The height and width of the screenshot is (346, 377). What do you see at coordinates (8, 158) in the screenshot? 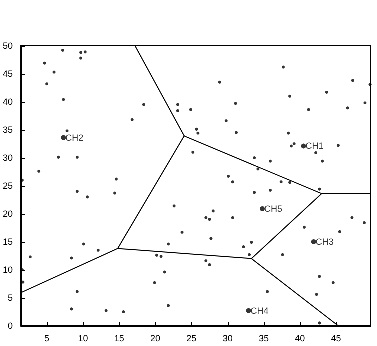
I see `y-tick-label: 30` at bounding box center [8, 158].